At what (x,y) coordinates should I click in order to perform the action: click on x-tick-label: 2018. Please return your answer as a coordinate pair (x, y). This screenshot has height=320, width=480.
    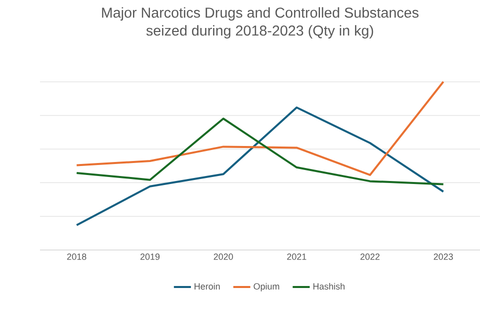
    Looking at the image, I should click on (76, 257).